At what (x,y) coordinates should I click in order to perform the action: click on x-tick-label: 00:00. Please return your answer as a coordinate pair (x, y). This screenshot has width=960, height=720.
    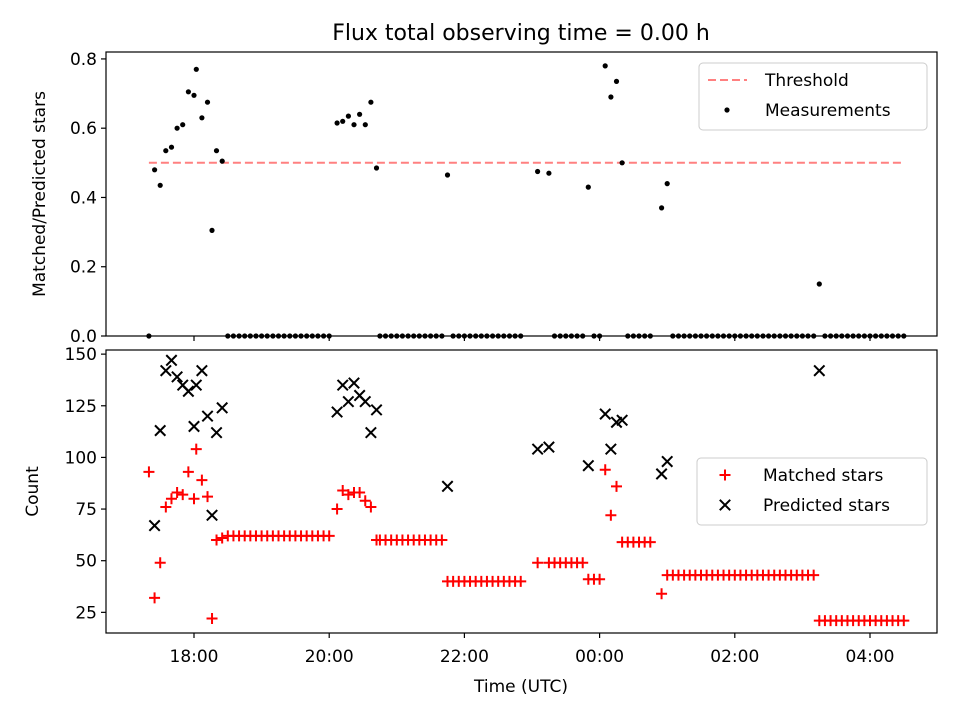
    Looking at the image, I should click on (599, 657).